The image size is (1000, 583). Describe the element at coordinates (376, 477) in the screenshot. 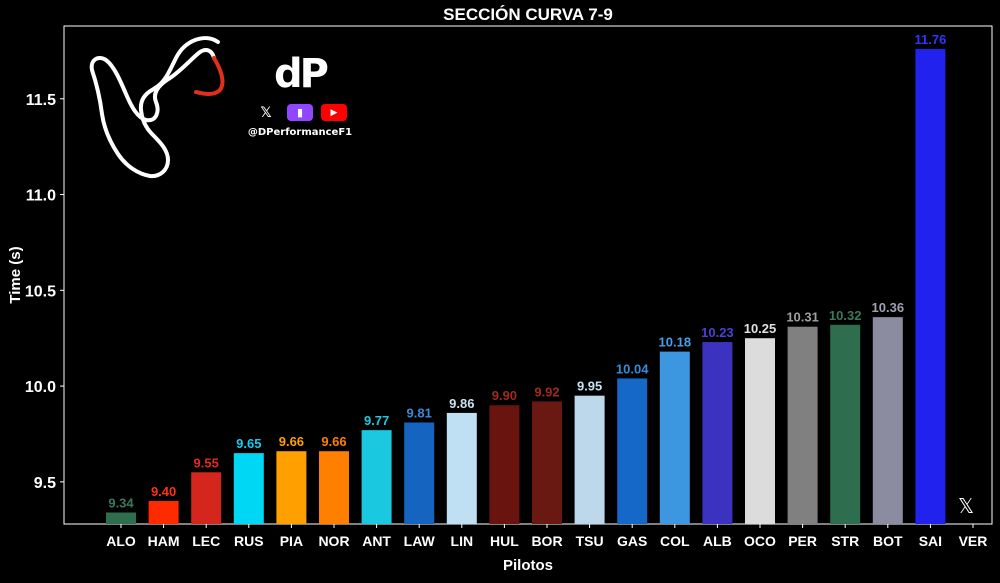

I see `bar-ant` at that location.